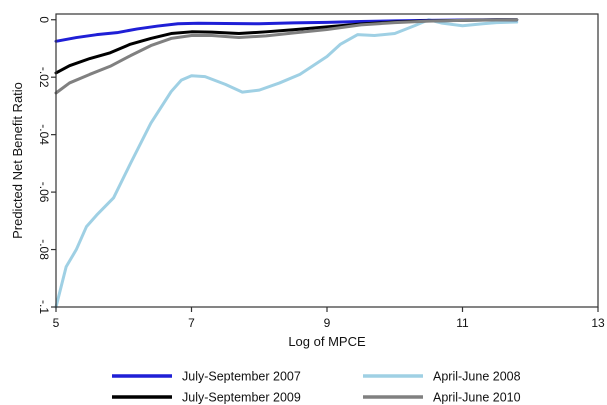 The width and height of the screenshot is (607, 405). I want to click on series-line-april-june-2010, so click(286, 56).